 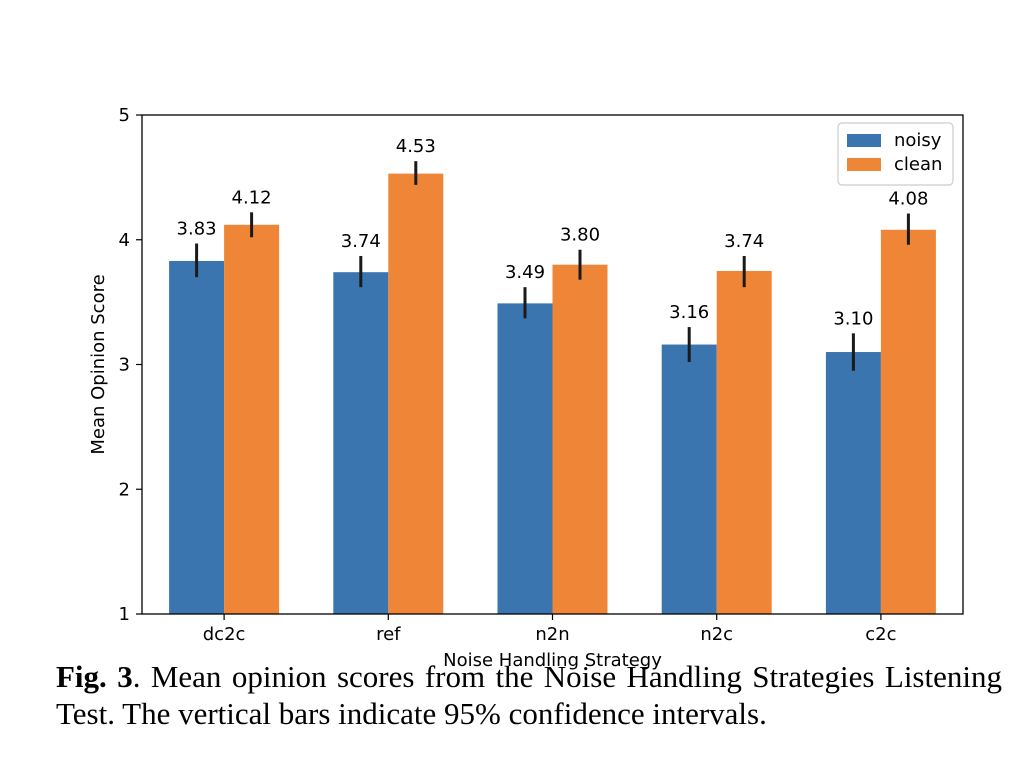 What do you see at coordinates (124, 489) in the screenshot?
I see `y-tick-label-2: 2` at bounding box center [124, 489].